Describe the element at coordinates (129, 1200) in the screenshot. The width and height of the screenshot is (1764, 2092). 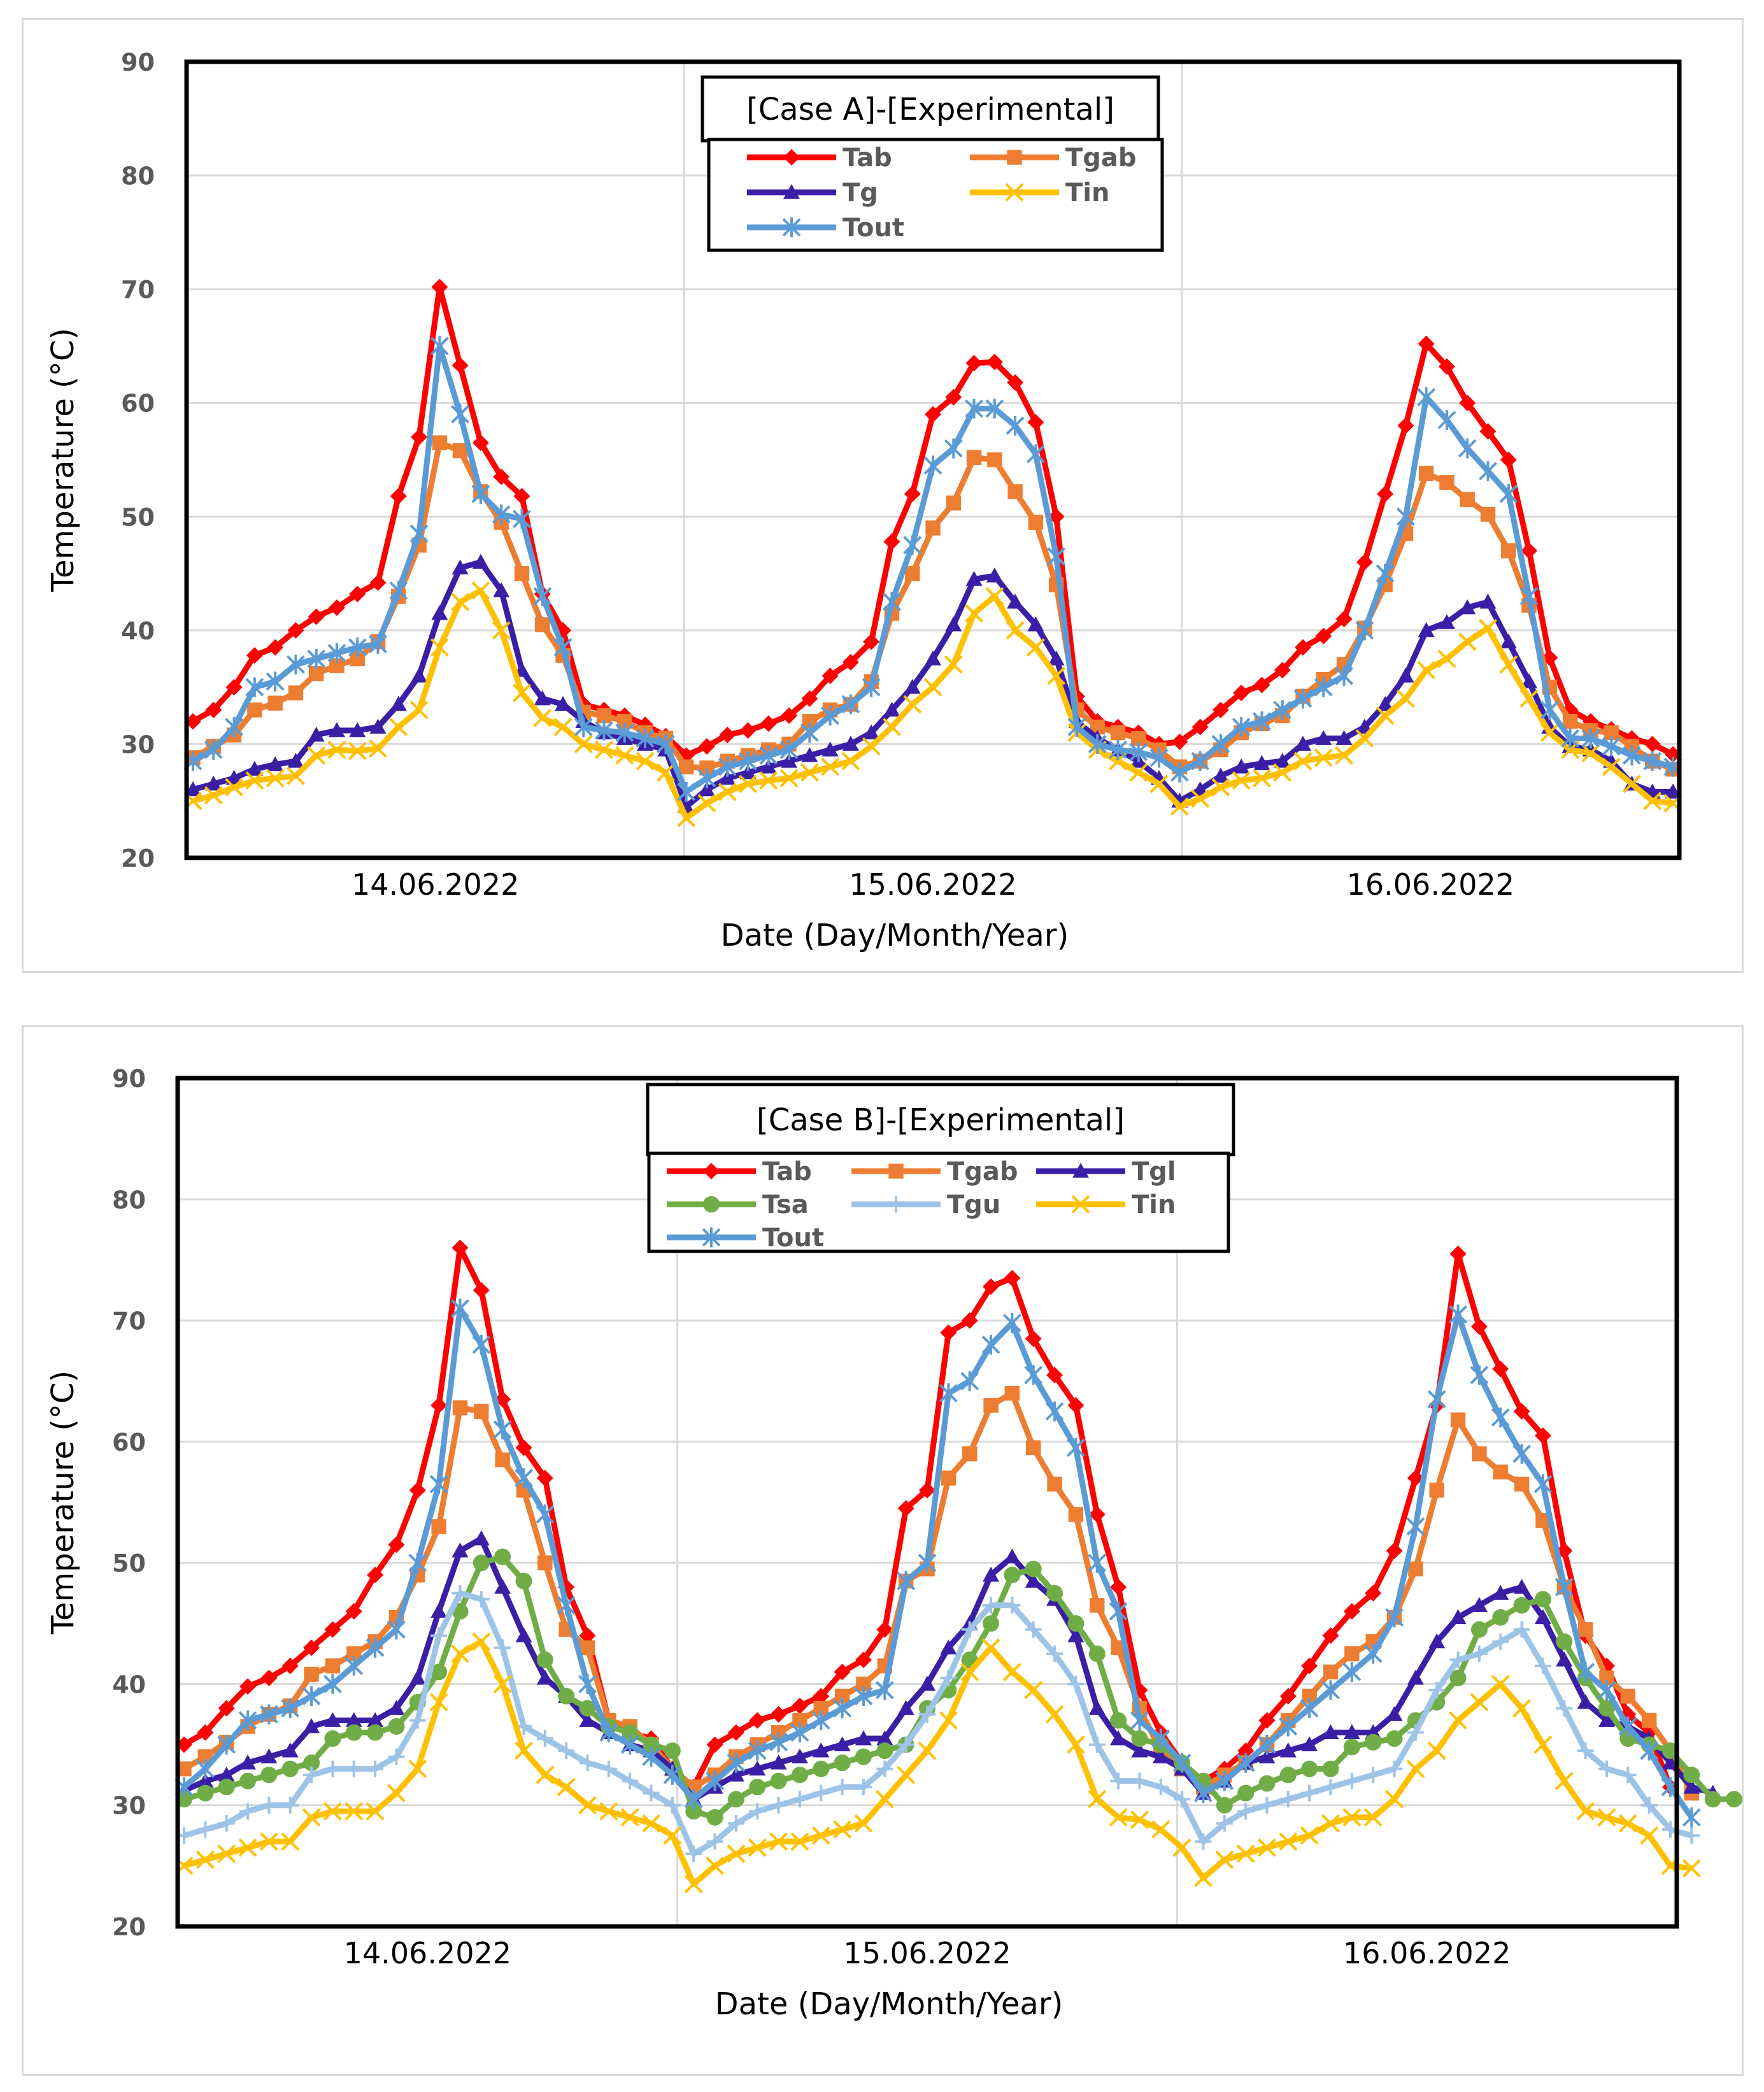
I see `y-tick-label: 80` at that location.